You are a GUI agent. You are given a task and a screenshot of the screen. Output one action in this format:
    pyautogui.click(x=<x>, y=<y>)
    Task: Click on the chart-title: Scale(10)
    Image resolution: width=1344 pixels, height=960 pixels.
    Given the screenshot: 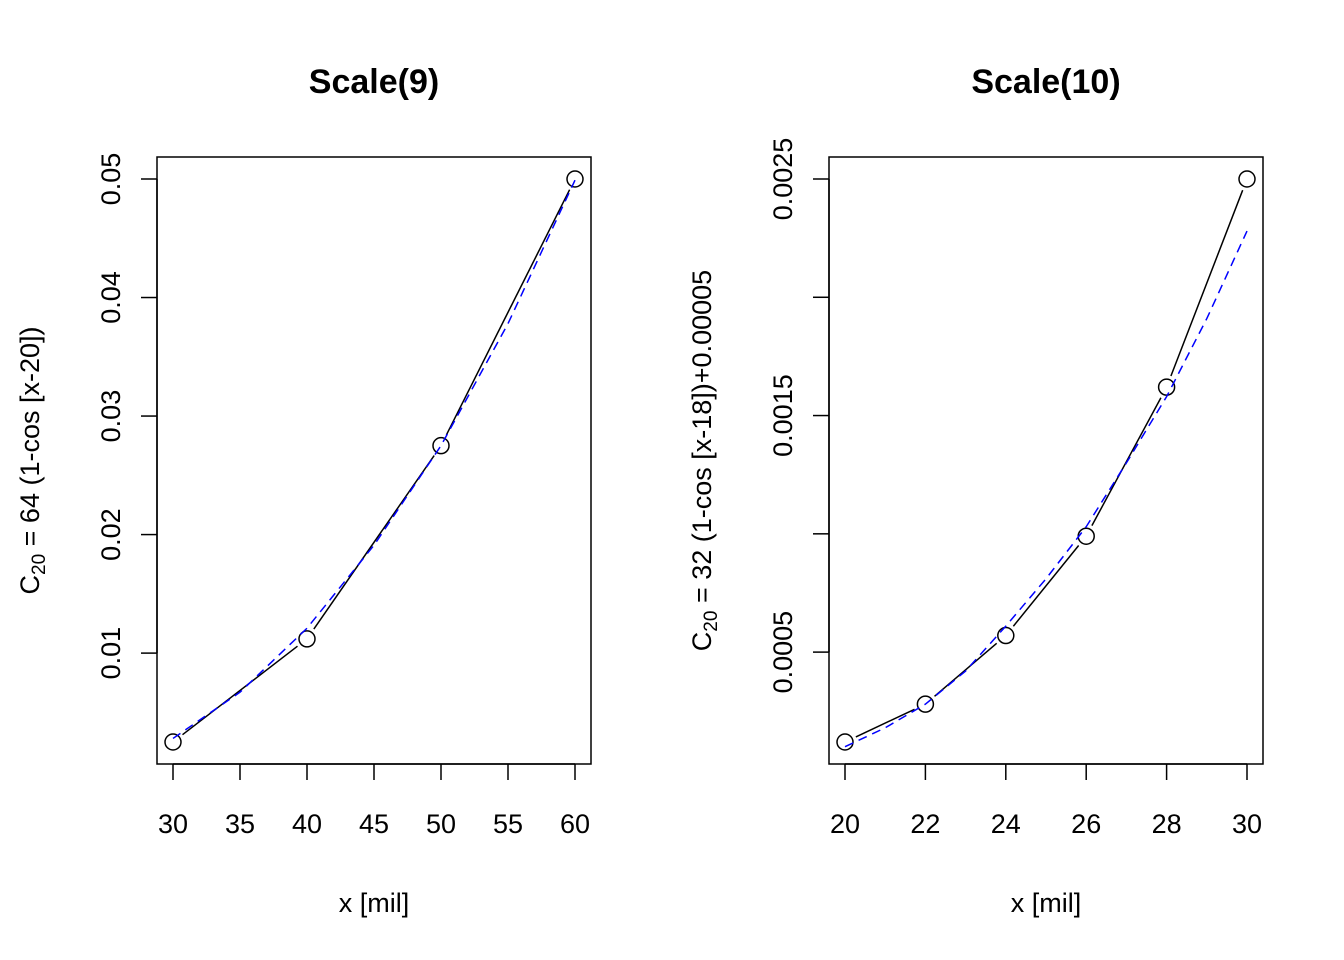 What is the action you would take?
    pyautogui.click(x=1045, y=82)
    